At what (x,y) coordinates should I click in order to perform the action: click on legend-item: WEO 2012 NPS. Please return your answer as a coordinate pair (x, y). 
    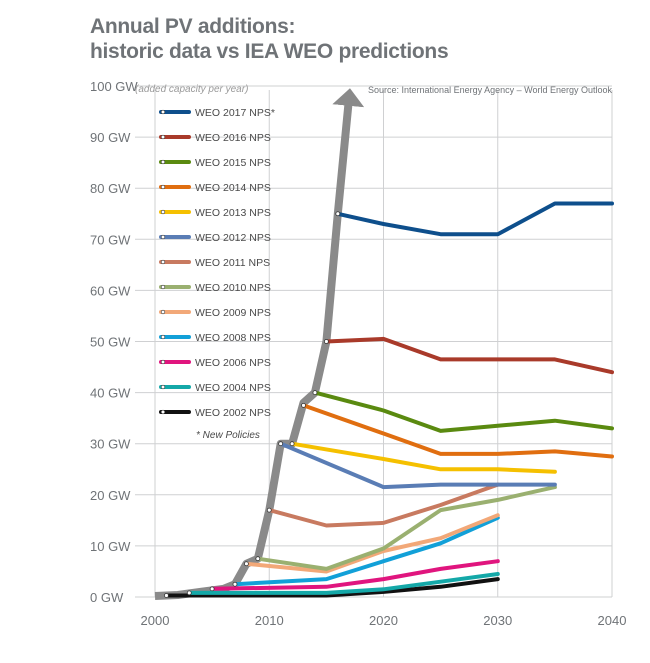
    Looking at the image, I should click on (215, 238).